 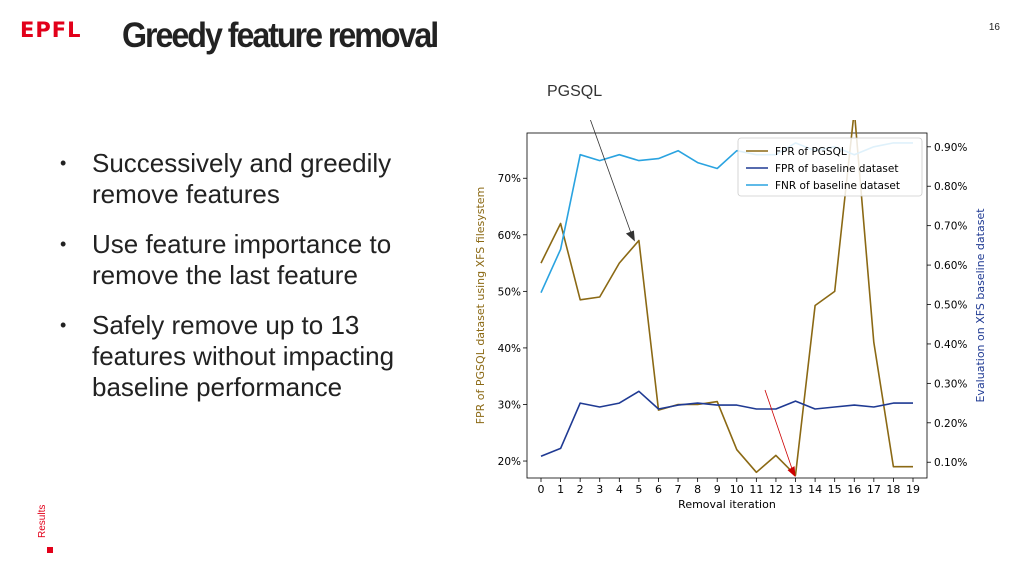 I want to click on x-tick-label: 18, so click(x=893, y=489).